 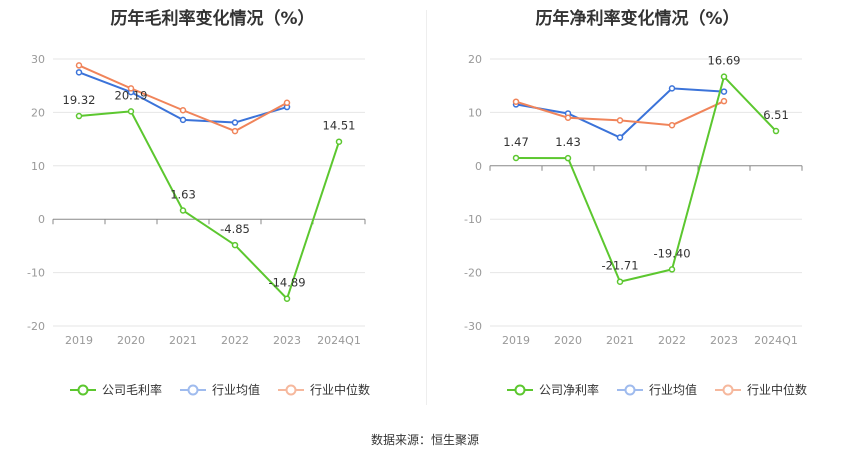 What do you see at coordinates (79, 100) in the screenshot?
I see `data-label: 19.32` at bounding box center [79, 100].